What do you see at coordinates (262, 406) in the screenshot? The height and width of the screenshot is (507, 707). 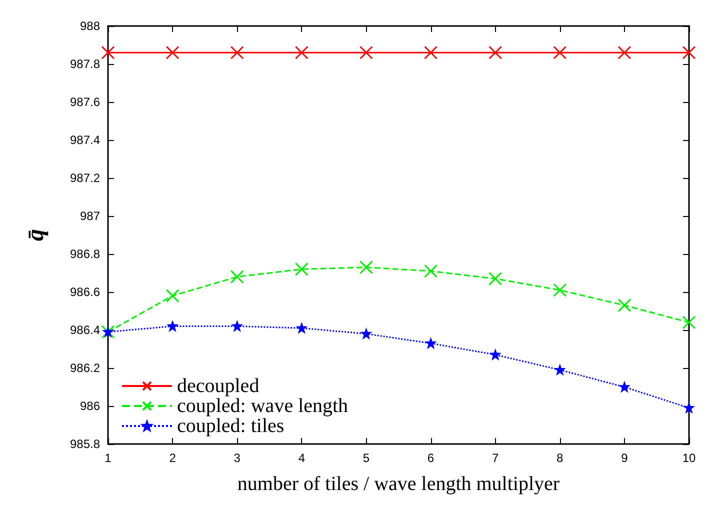 I see `legend-label: coupled: wave length` at bounding box center [262, 406].